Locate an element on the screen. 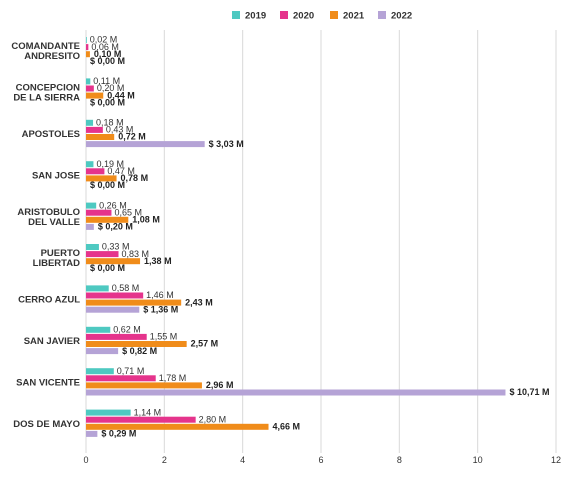 Image resolution: width=582 pixels, height=480 pixels. data-label-2019-5: 0,33 M is located at coordinates (116, 247).